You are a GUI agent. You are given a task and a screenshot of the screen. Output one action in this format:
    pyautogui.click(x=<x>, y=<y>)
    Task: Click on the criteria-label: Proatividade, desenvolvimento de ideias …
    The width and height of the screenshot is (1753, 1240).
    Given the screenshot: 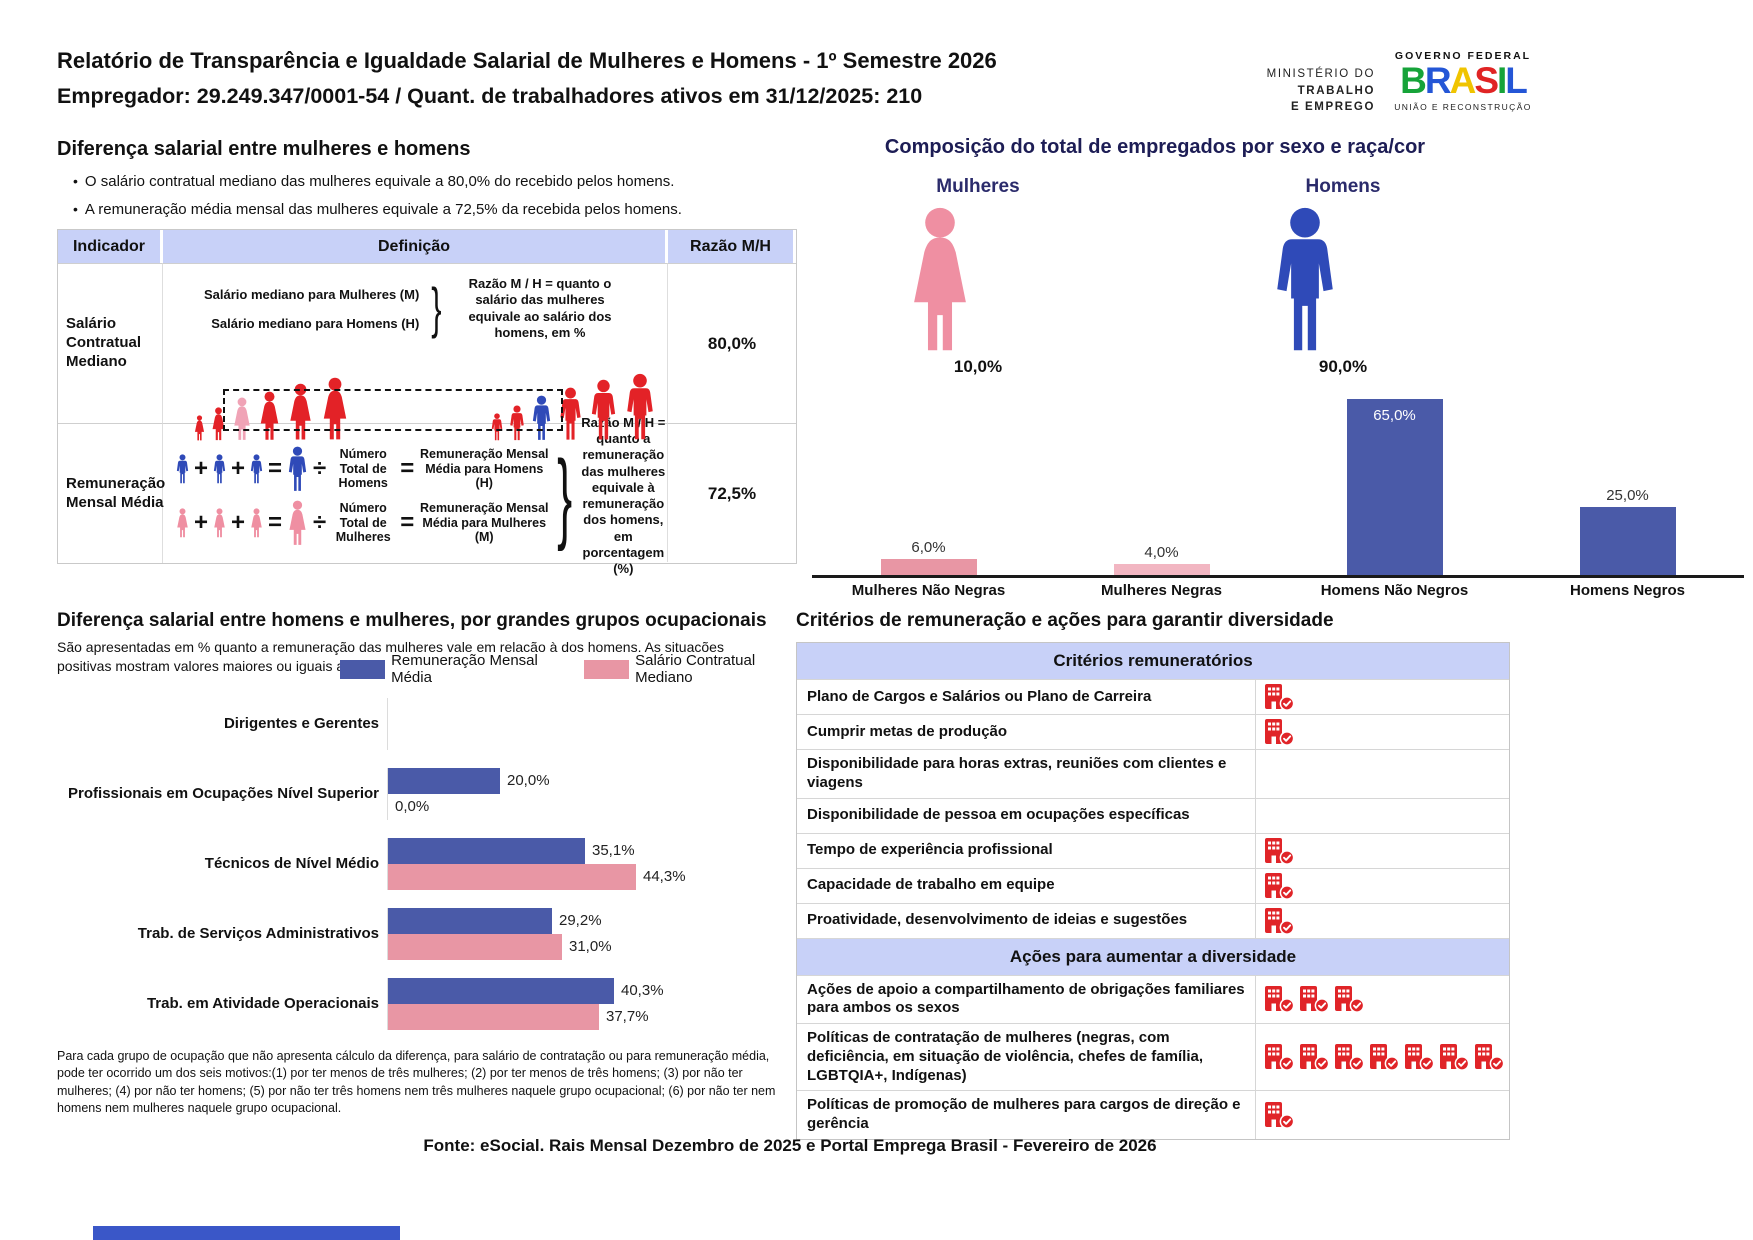 What is the action you would take?
    pyautogui.click(x=997, y=920)
    